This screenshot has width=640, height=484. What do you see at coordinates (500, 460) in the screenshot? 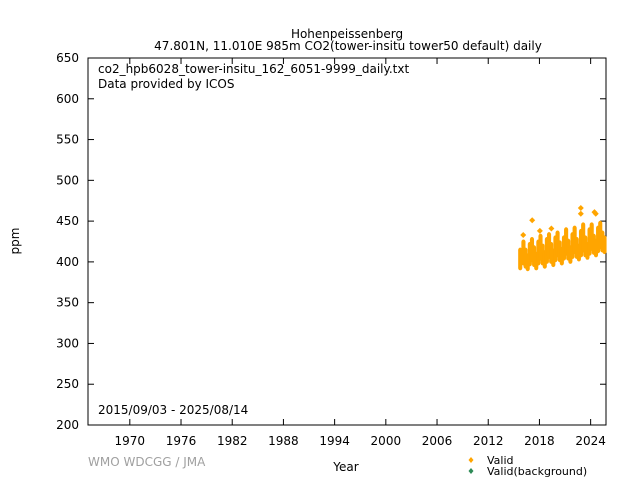
I see `legend-label-valid: Valid` at bounding box center [500, 460].